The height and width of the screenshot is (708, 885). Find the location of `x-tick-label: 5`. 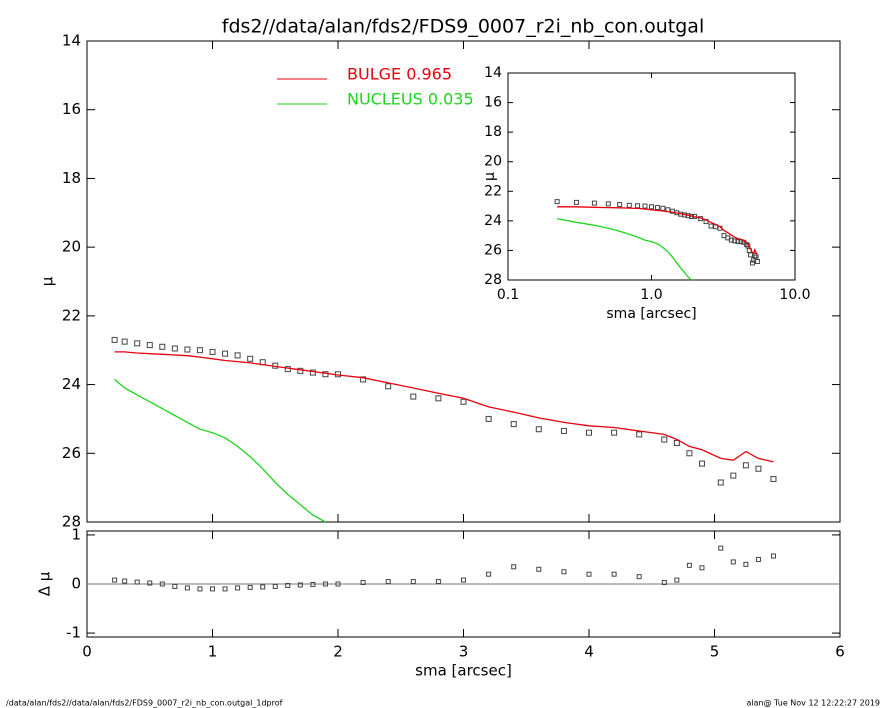

x-tick-label: 5 is located at coordinates (715, 652).